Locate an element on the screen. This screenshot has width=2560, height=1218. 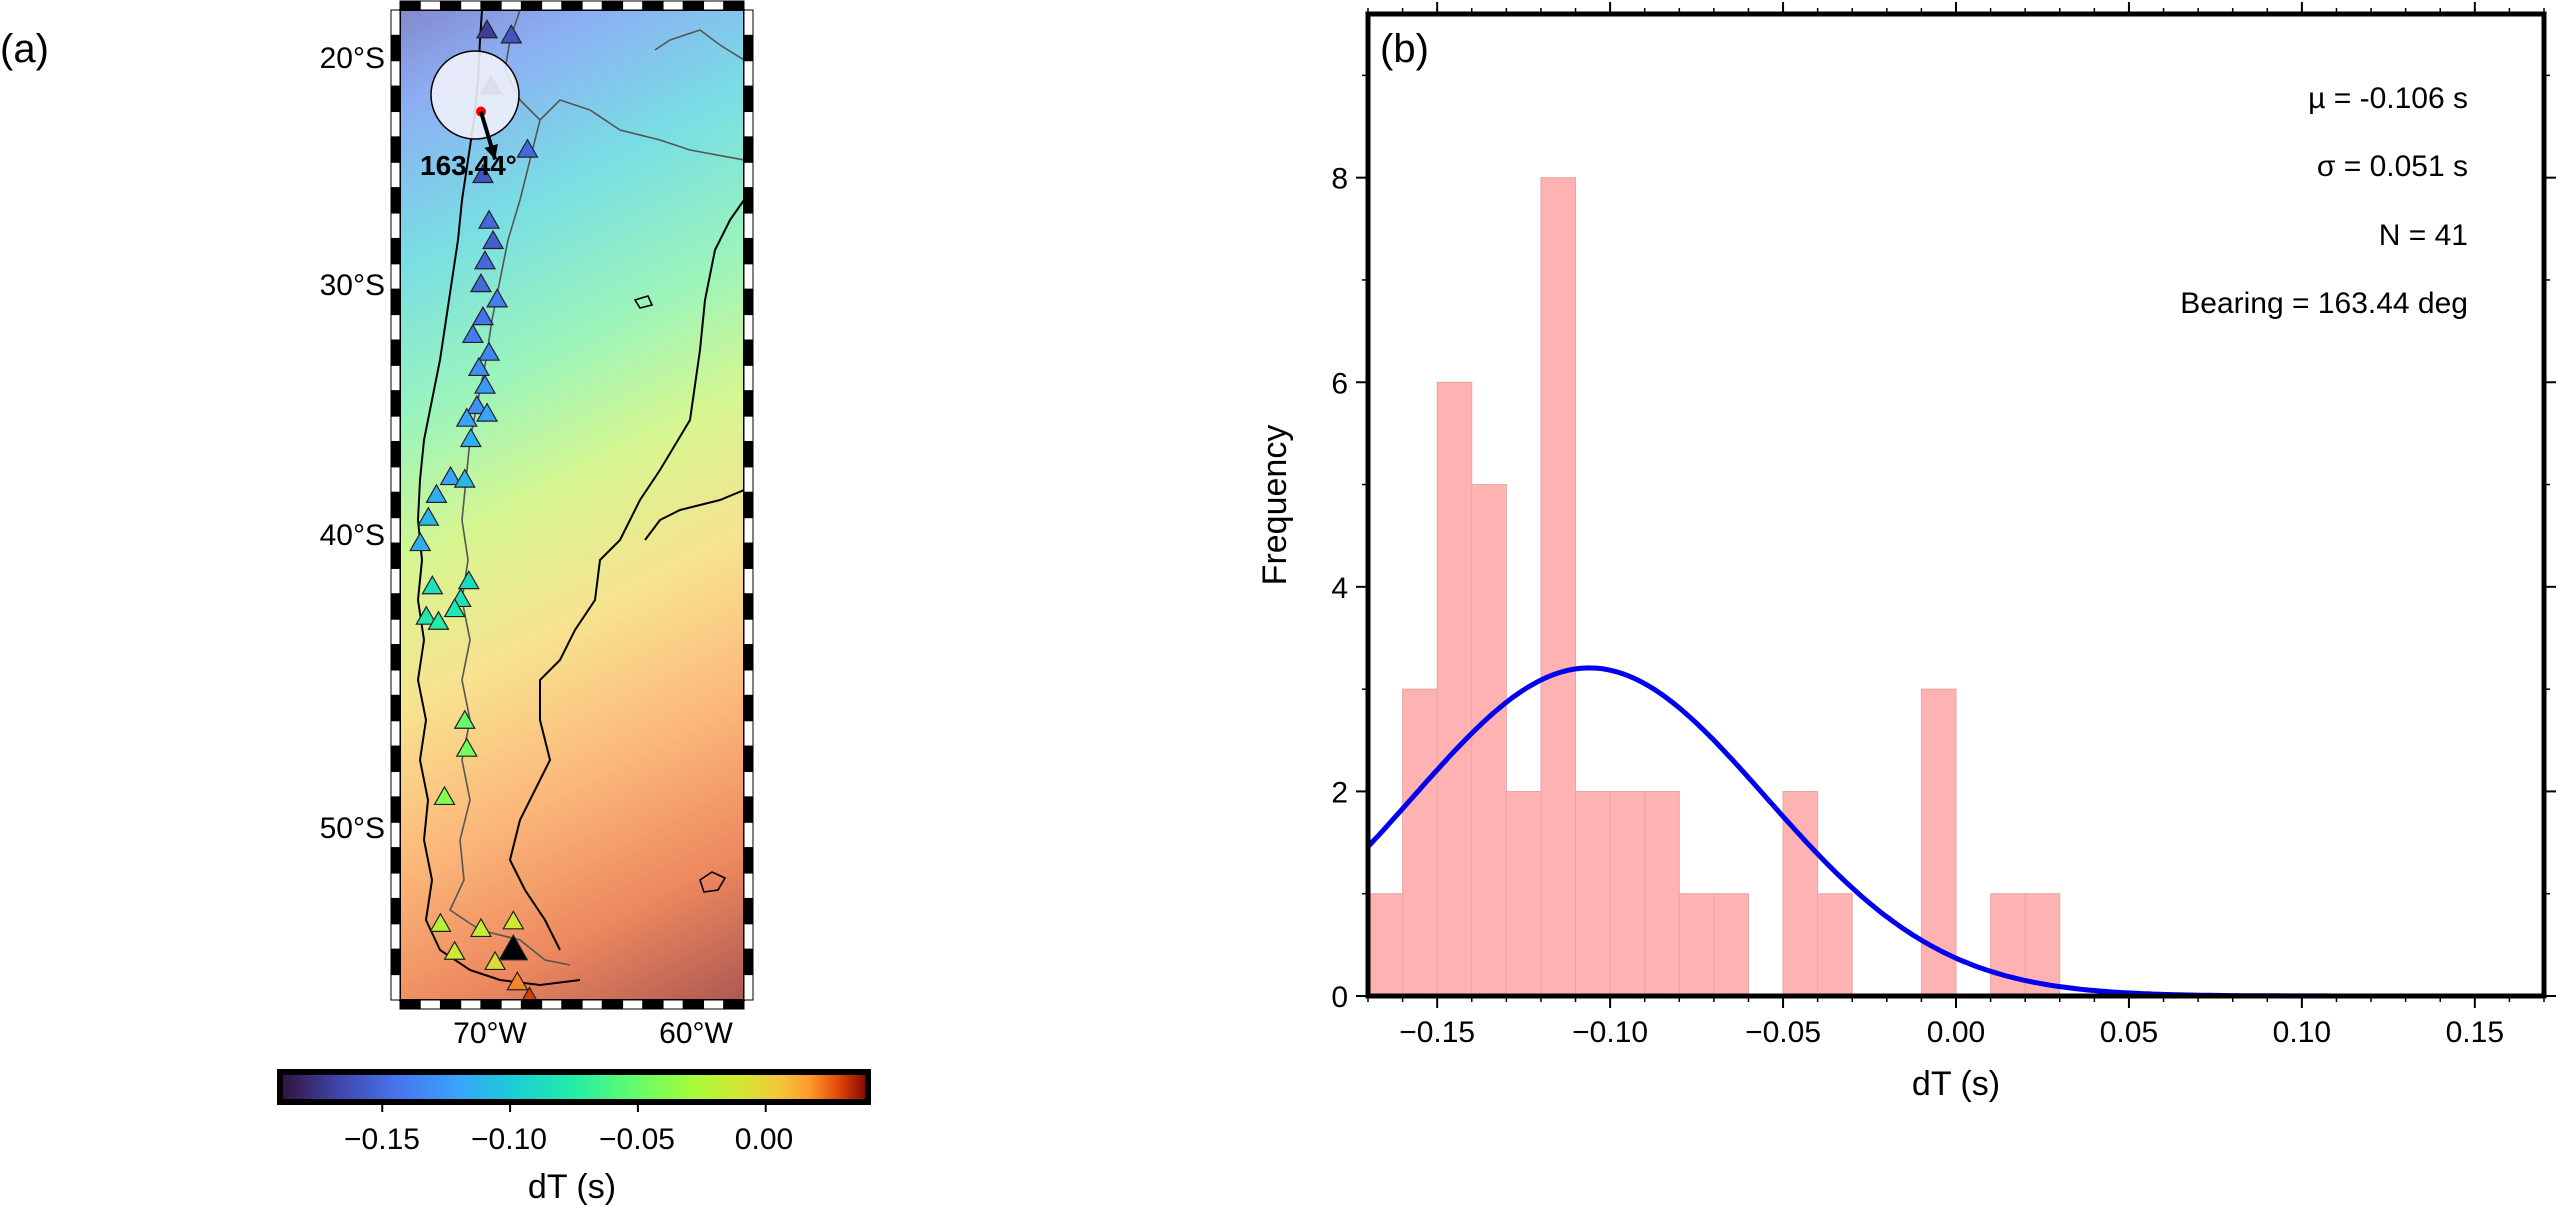
colorbar-ticks is located at coordinates (574, 1107).